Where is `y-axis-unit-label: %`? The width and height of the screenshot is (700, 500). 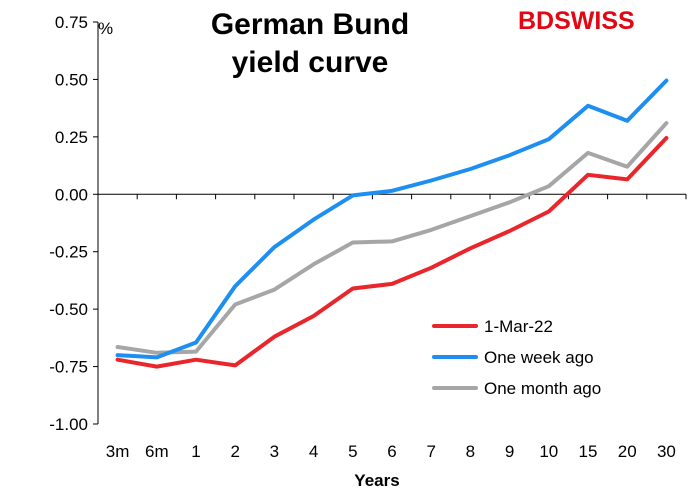
y-axis-unit-label: % is located at coordinates (105, 28).